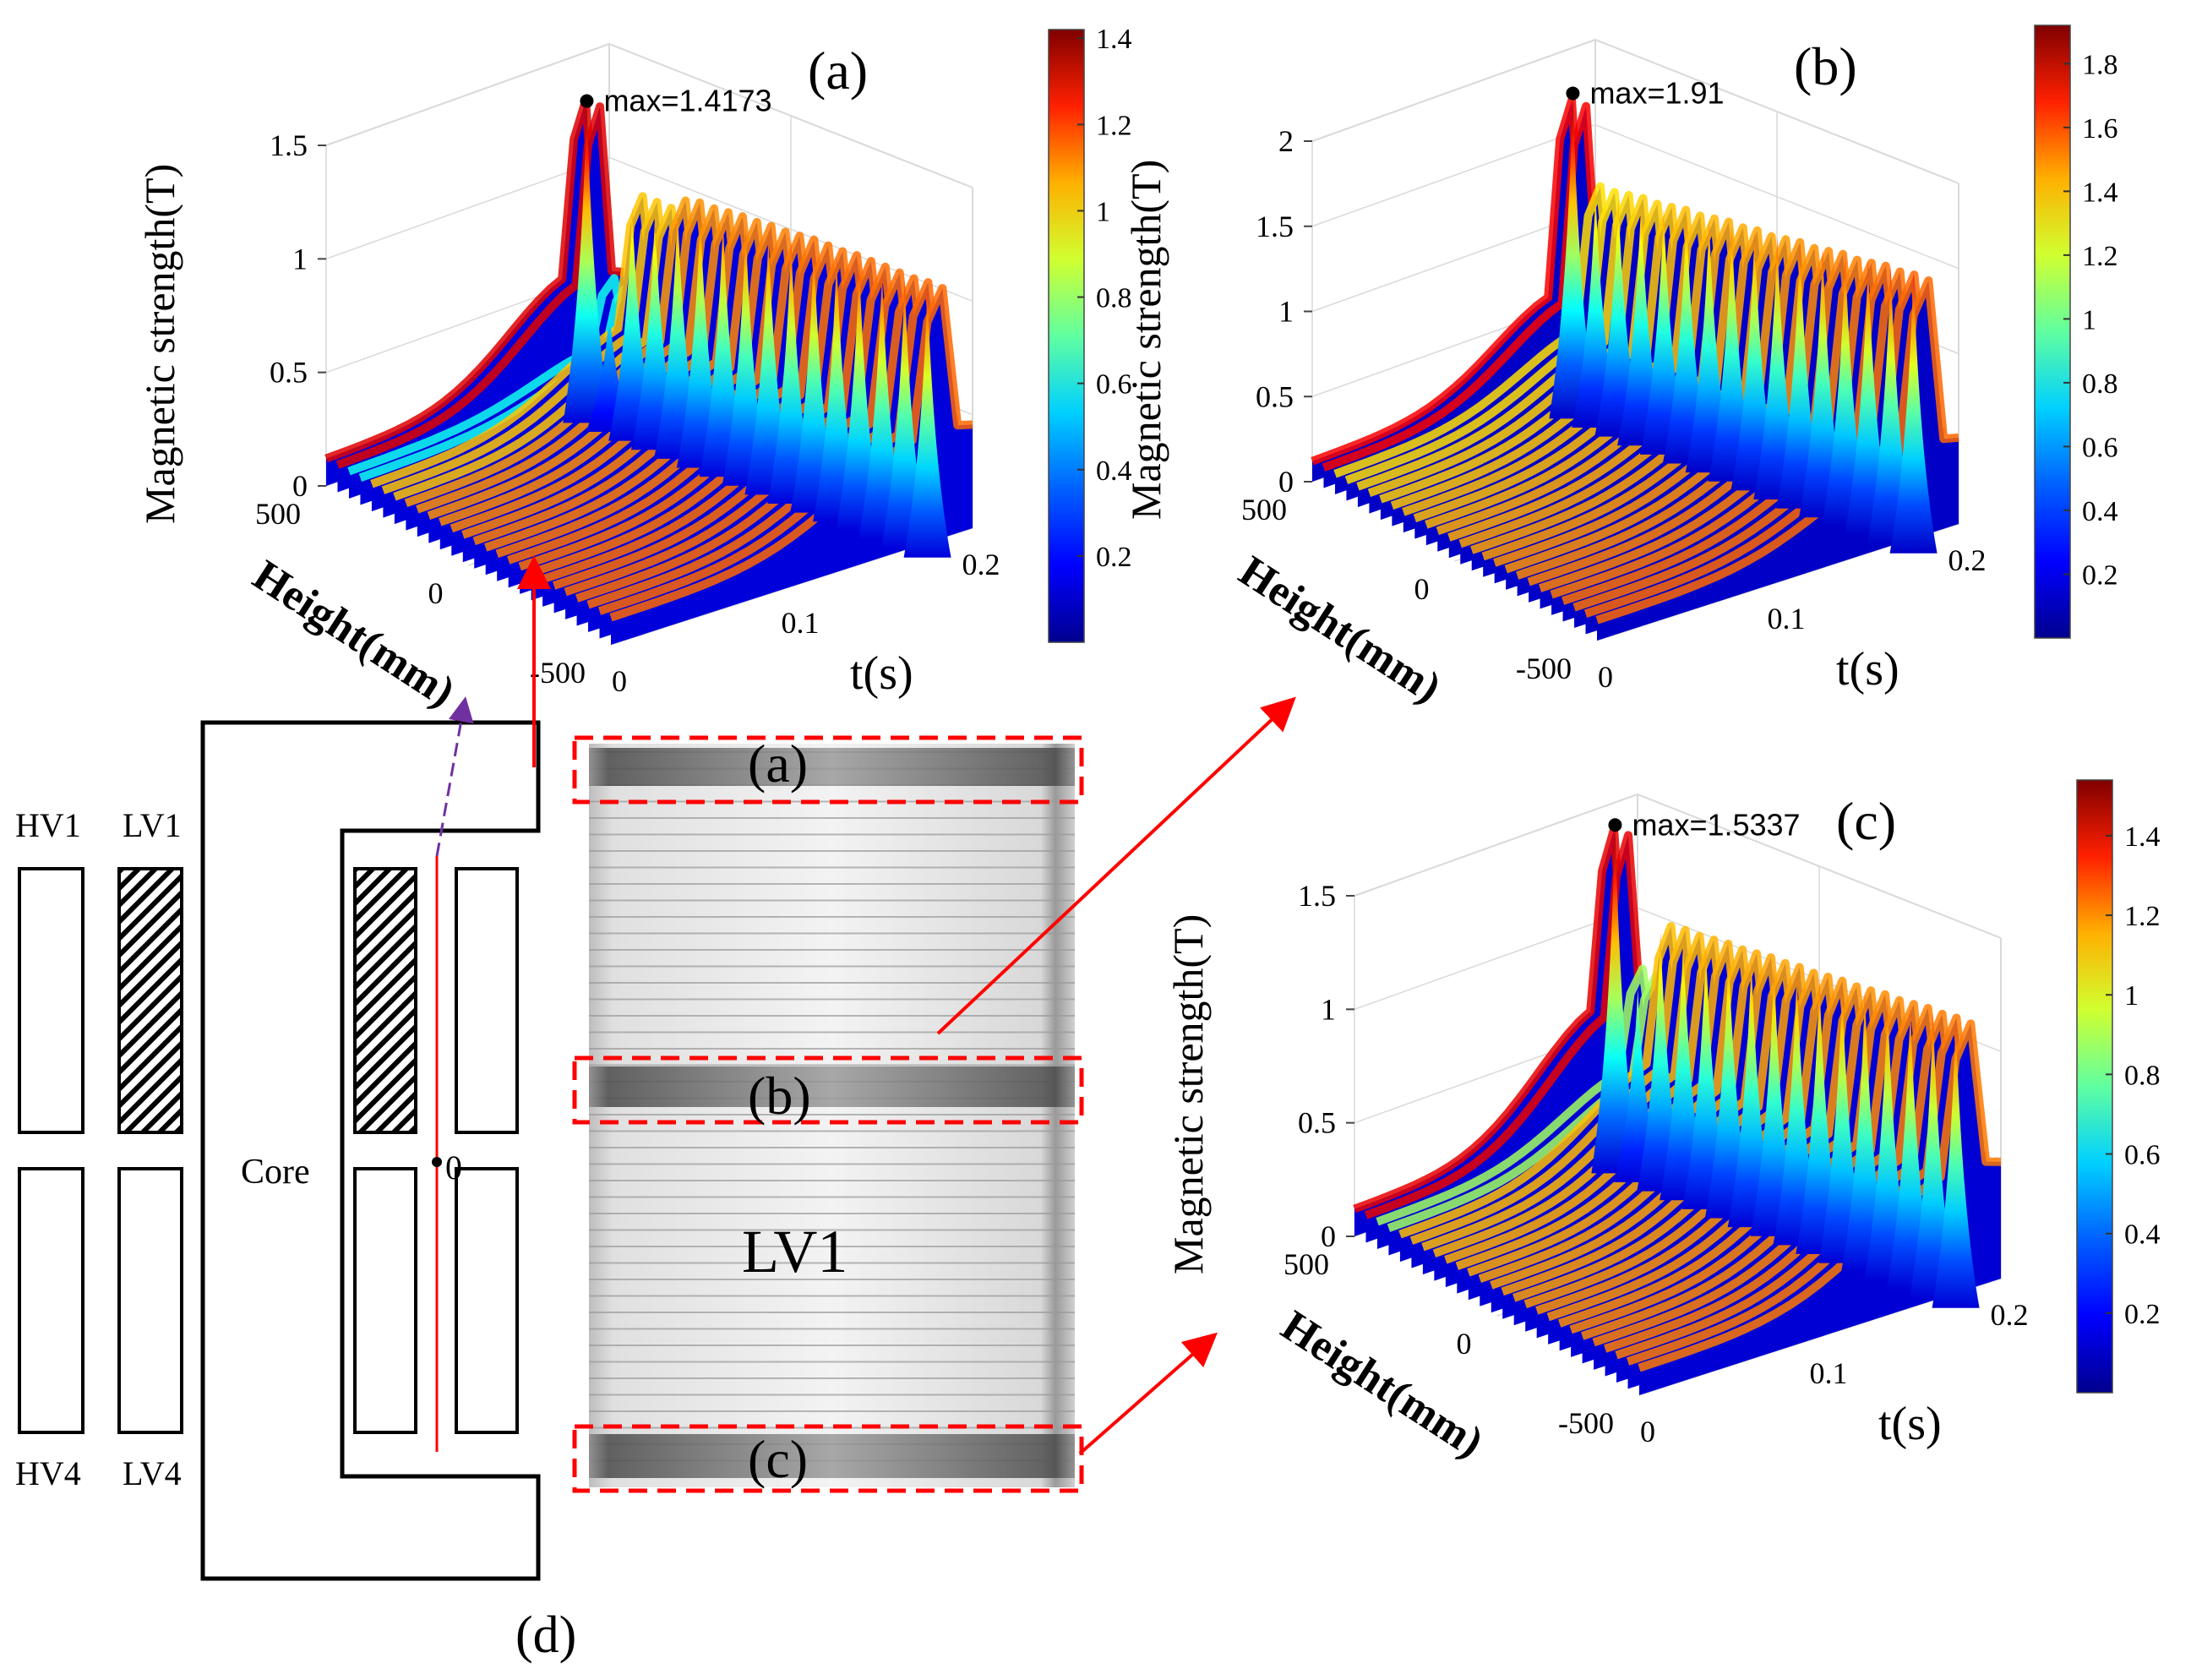  I want to click on coil-hv4-right, so click(487, 1300).